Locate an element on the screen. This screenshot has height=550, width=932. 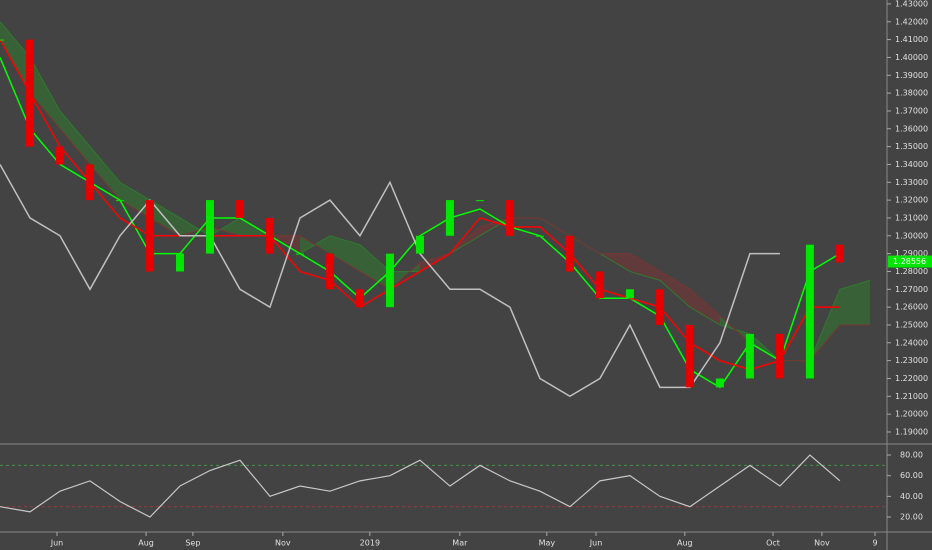
rsi-tick-label: 60.00 is located at coordinates (911, 475).